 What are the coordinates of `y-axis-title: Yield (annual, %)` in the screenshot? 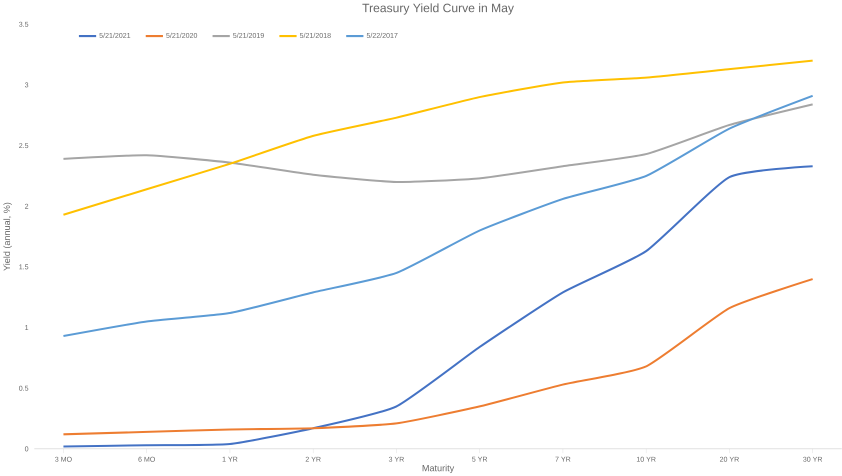 It's located at (7, 236).